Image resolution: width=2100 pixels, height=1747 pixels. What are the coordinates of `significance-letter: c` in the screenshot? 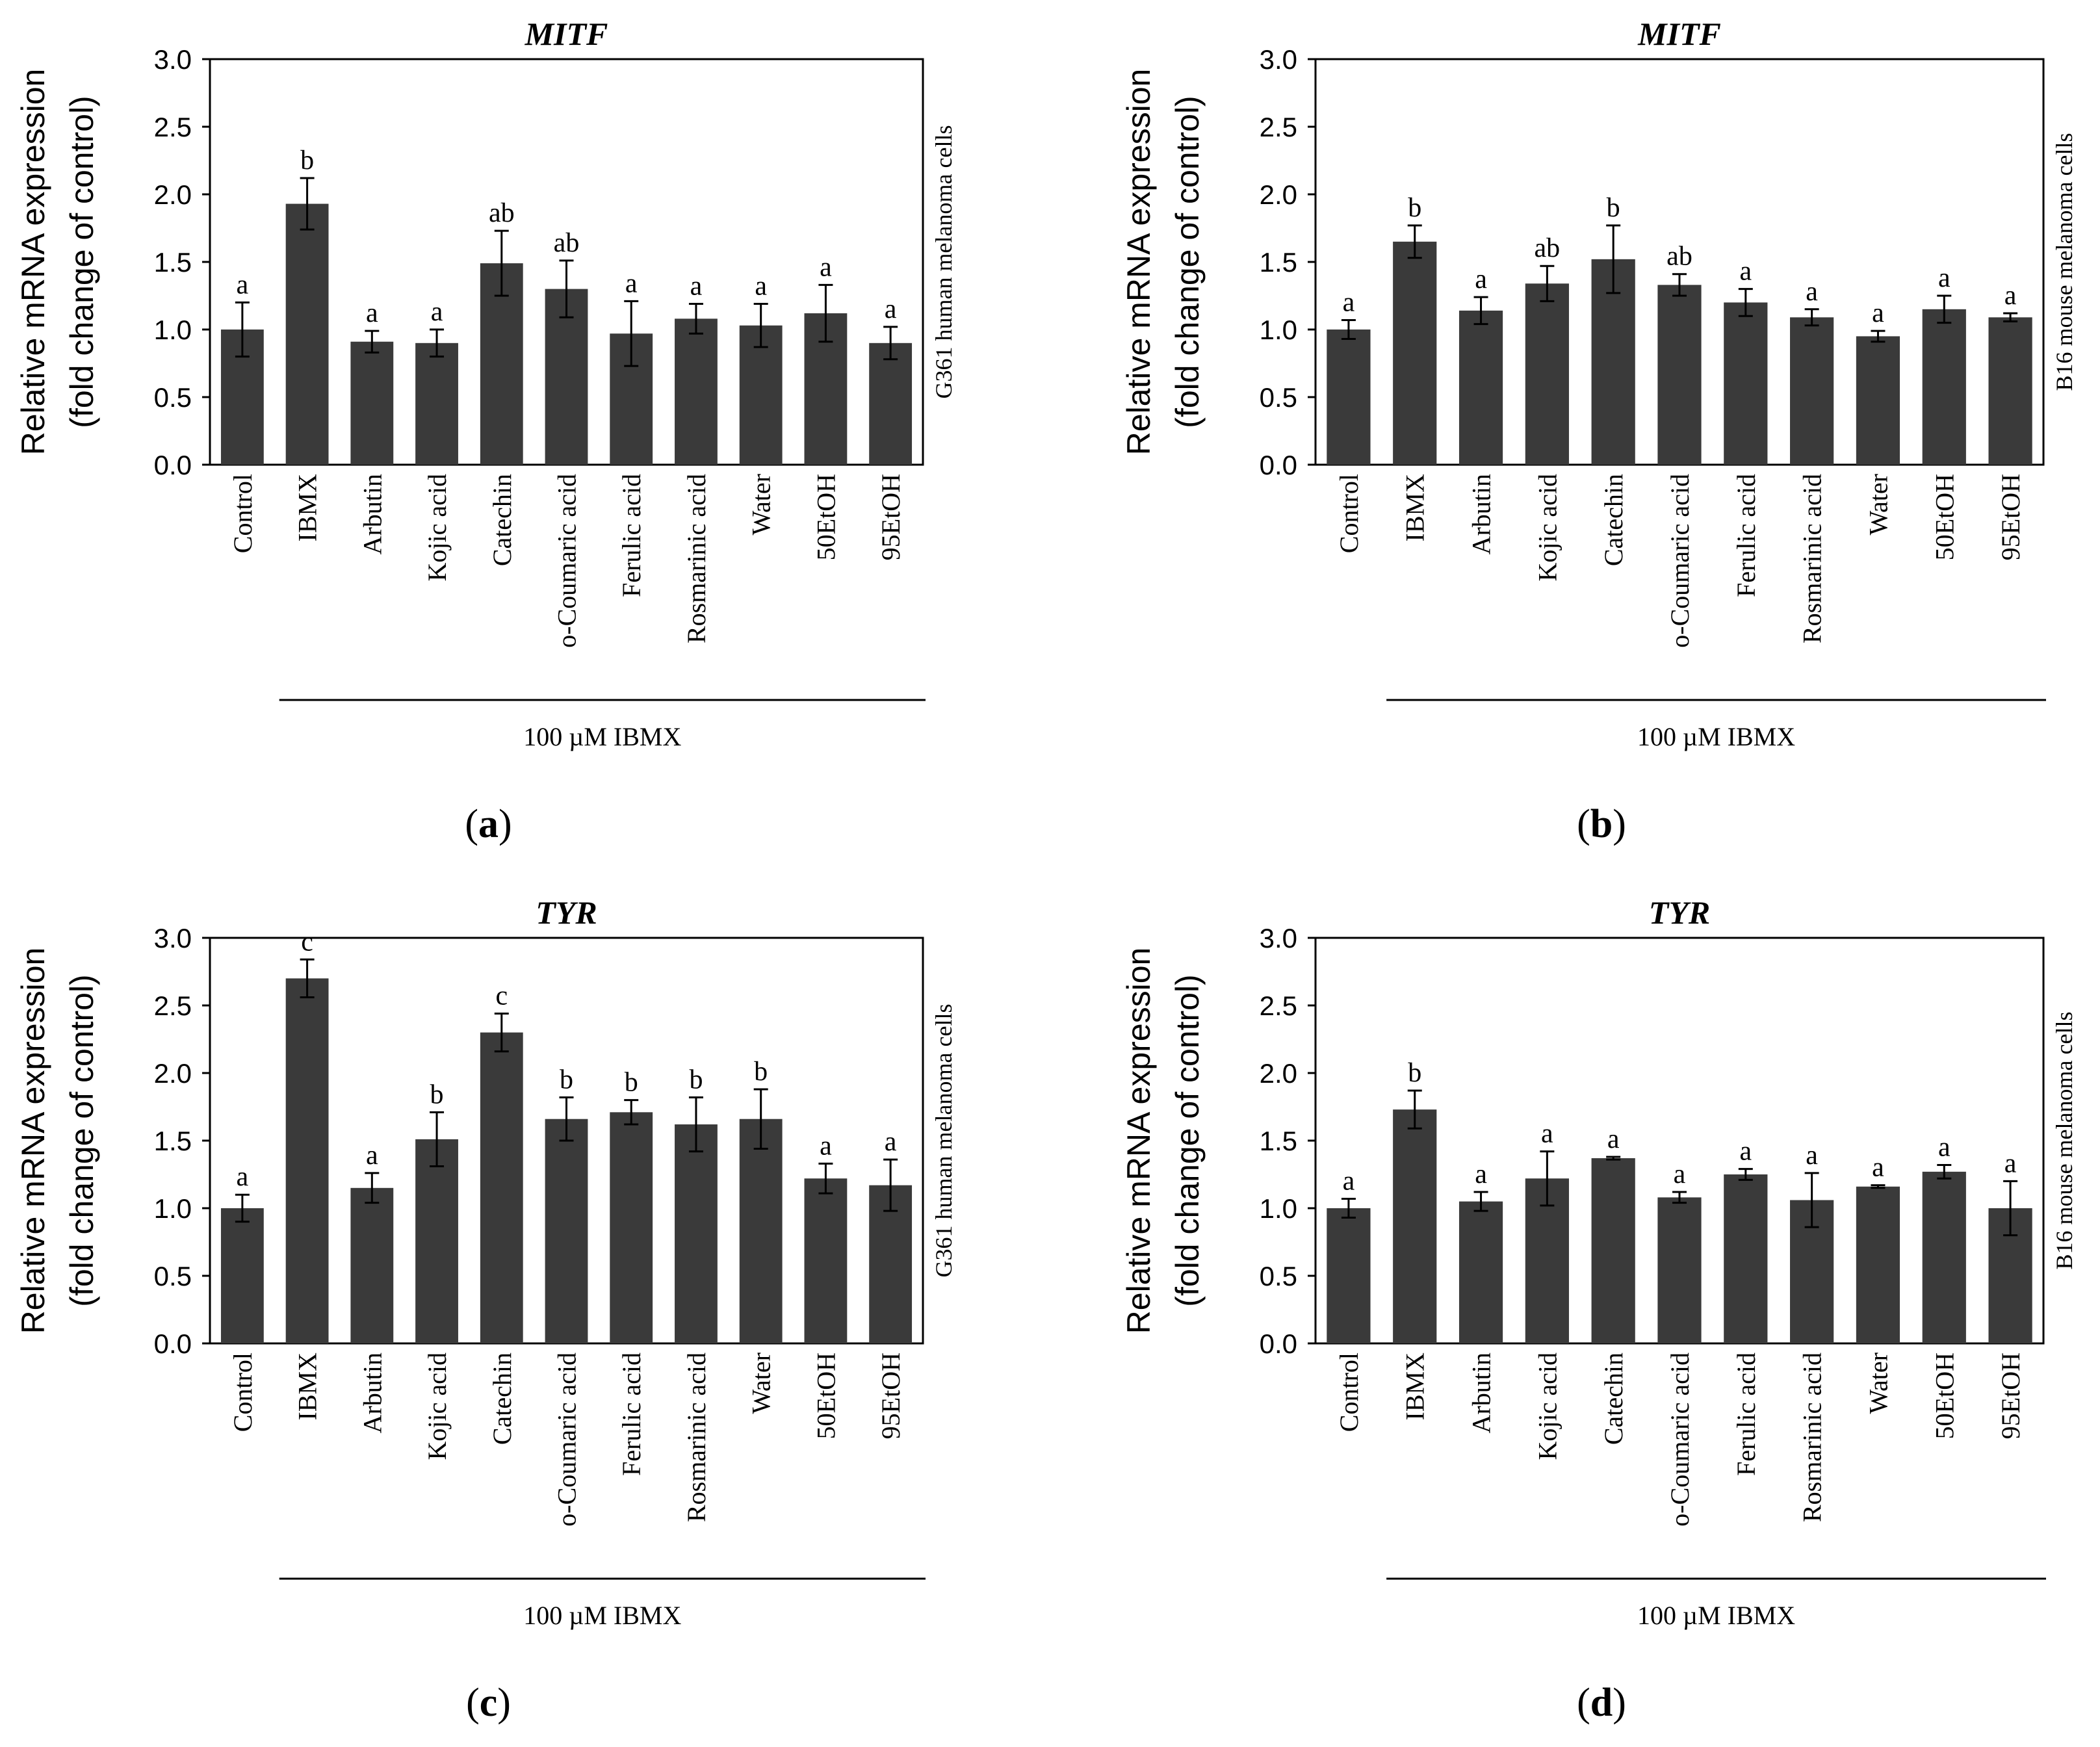 It's located at (501, 996).